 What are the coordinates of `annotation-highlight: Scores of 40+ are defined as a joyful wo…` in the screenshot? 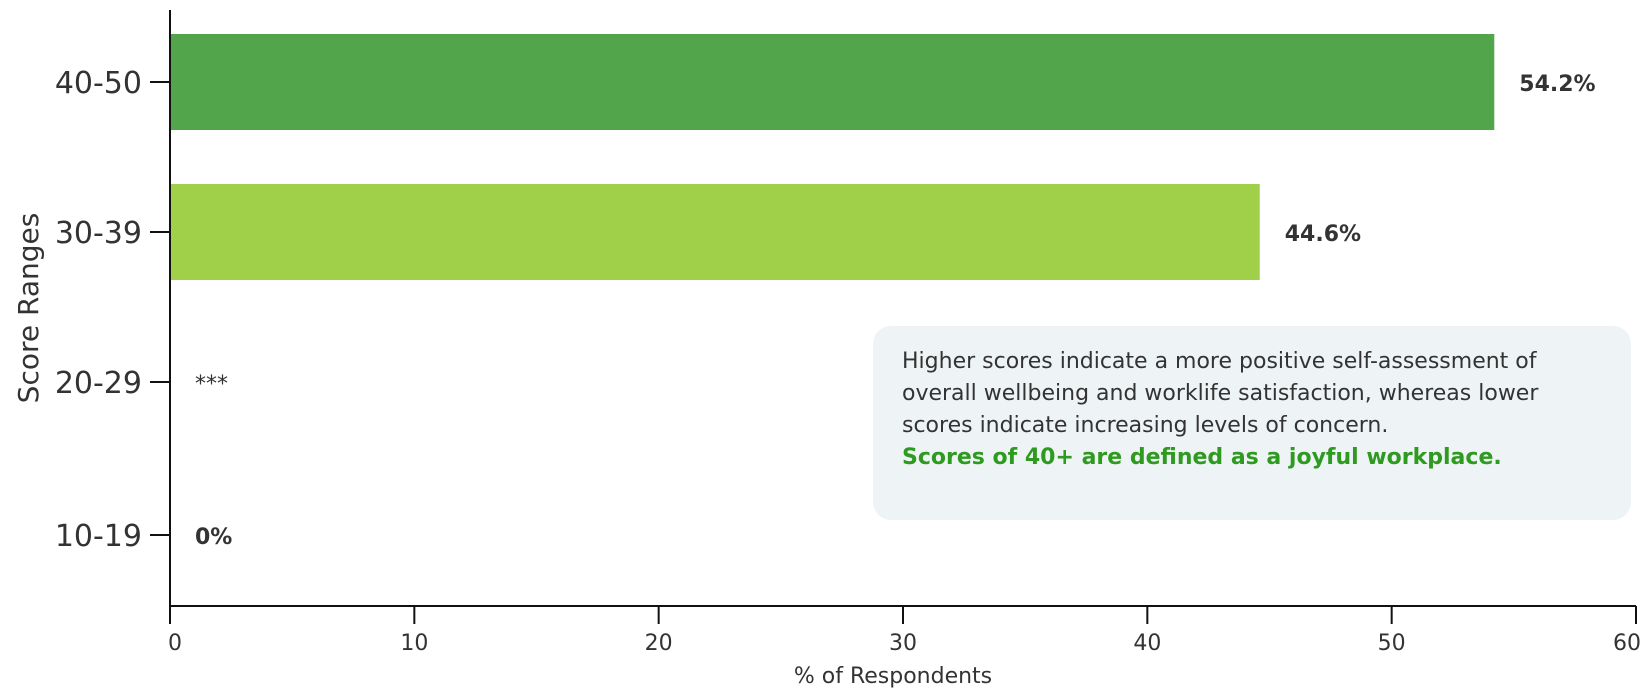 It's located at (1202, 457).